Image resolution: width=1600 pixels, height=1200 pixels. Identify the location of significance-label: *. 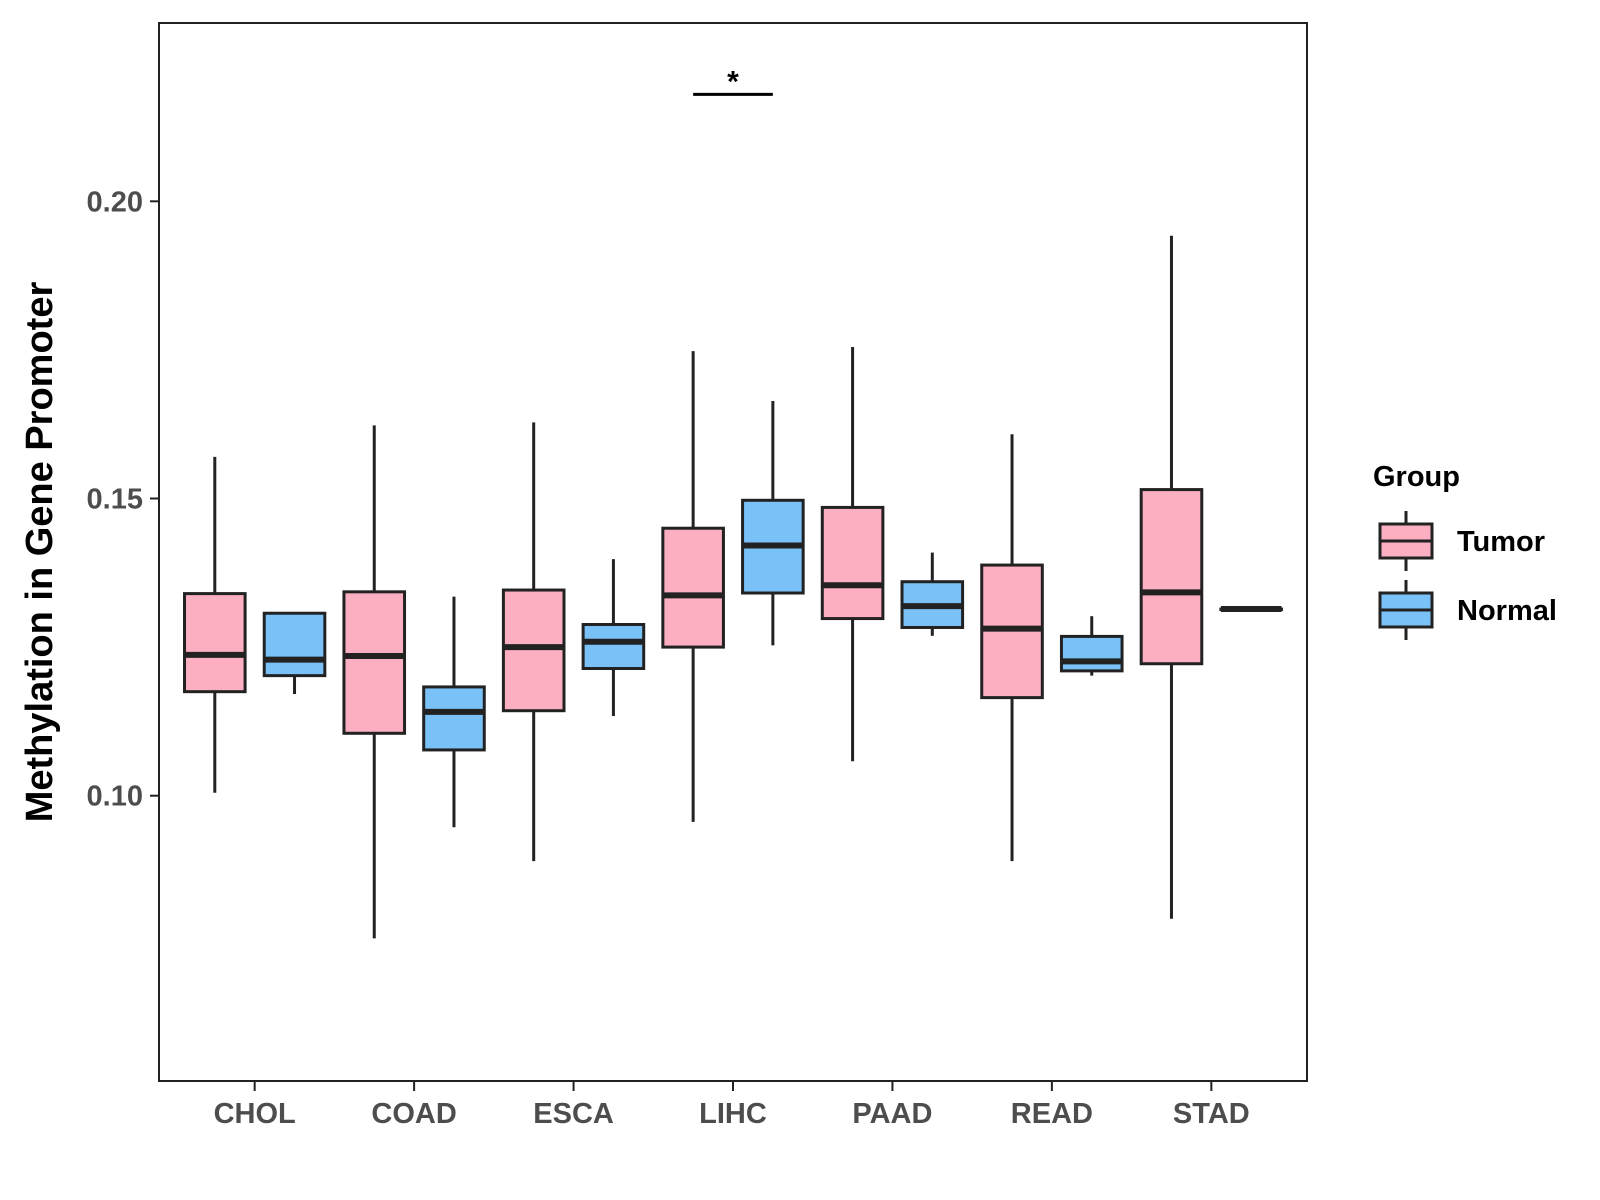
(733, 81).